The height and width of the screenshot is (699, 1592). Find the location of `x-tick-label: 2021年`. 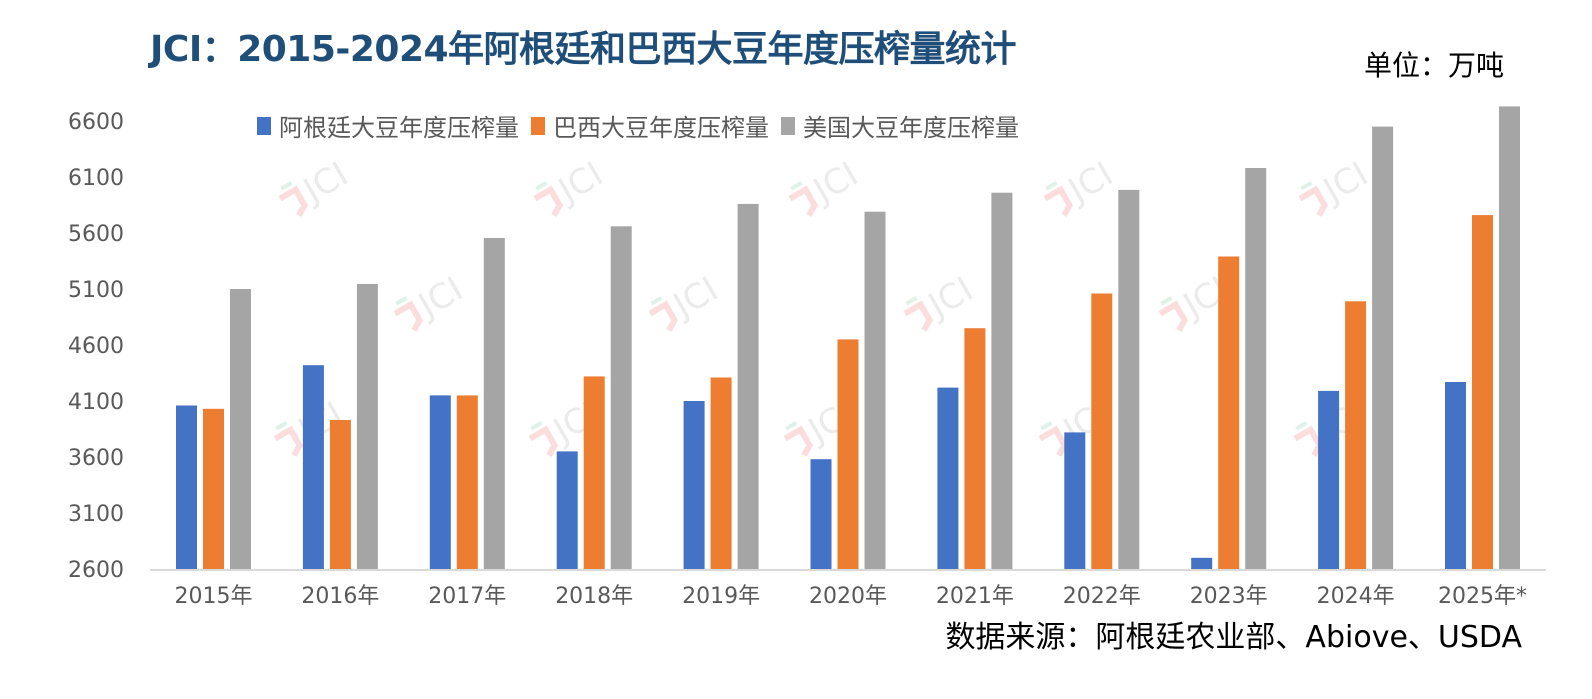

x-tick-label: 2021年 is located at coordinates (975, 596).